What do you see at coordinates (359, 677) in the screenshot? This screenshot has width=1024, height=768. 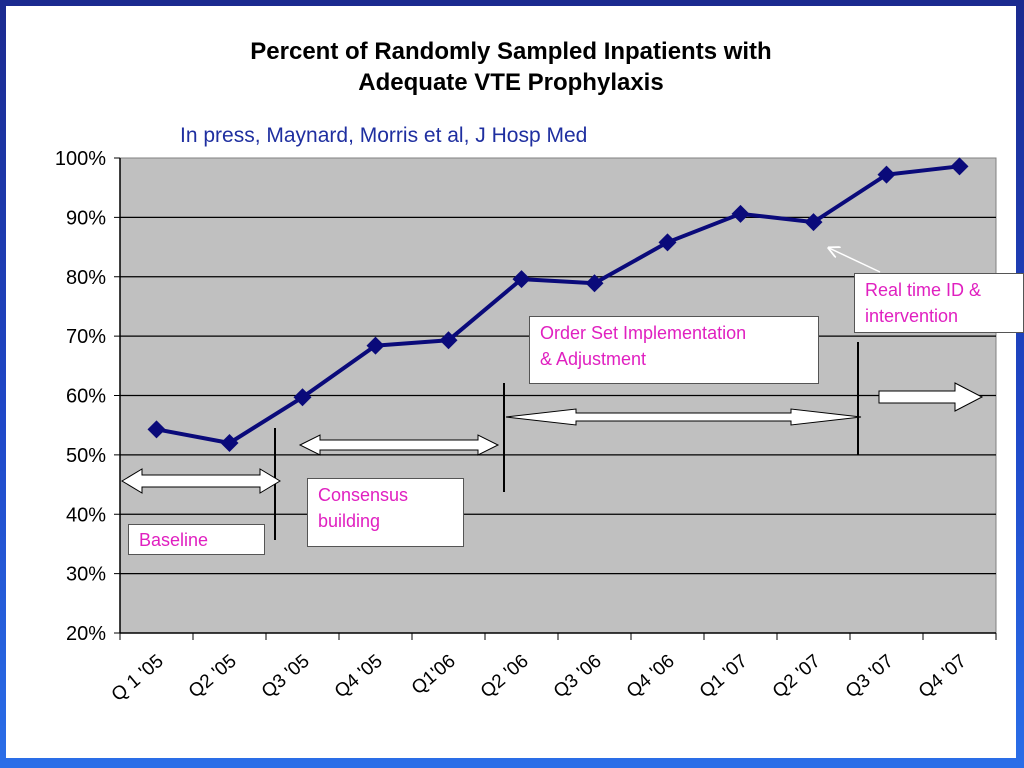 I see `x-tick-label: Q4 '05` at bounding box center [359, 677].